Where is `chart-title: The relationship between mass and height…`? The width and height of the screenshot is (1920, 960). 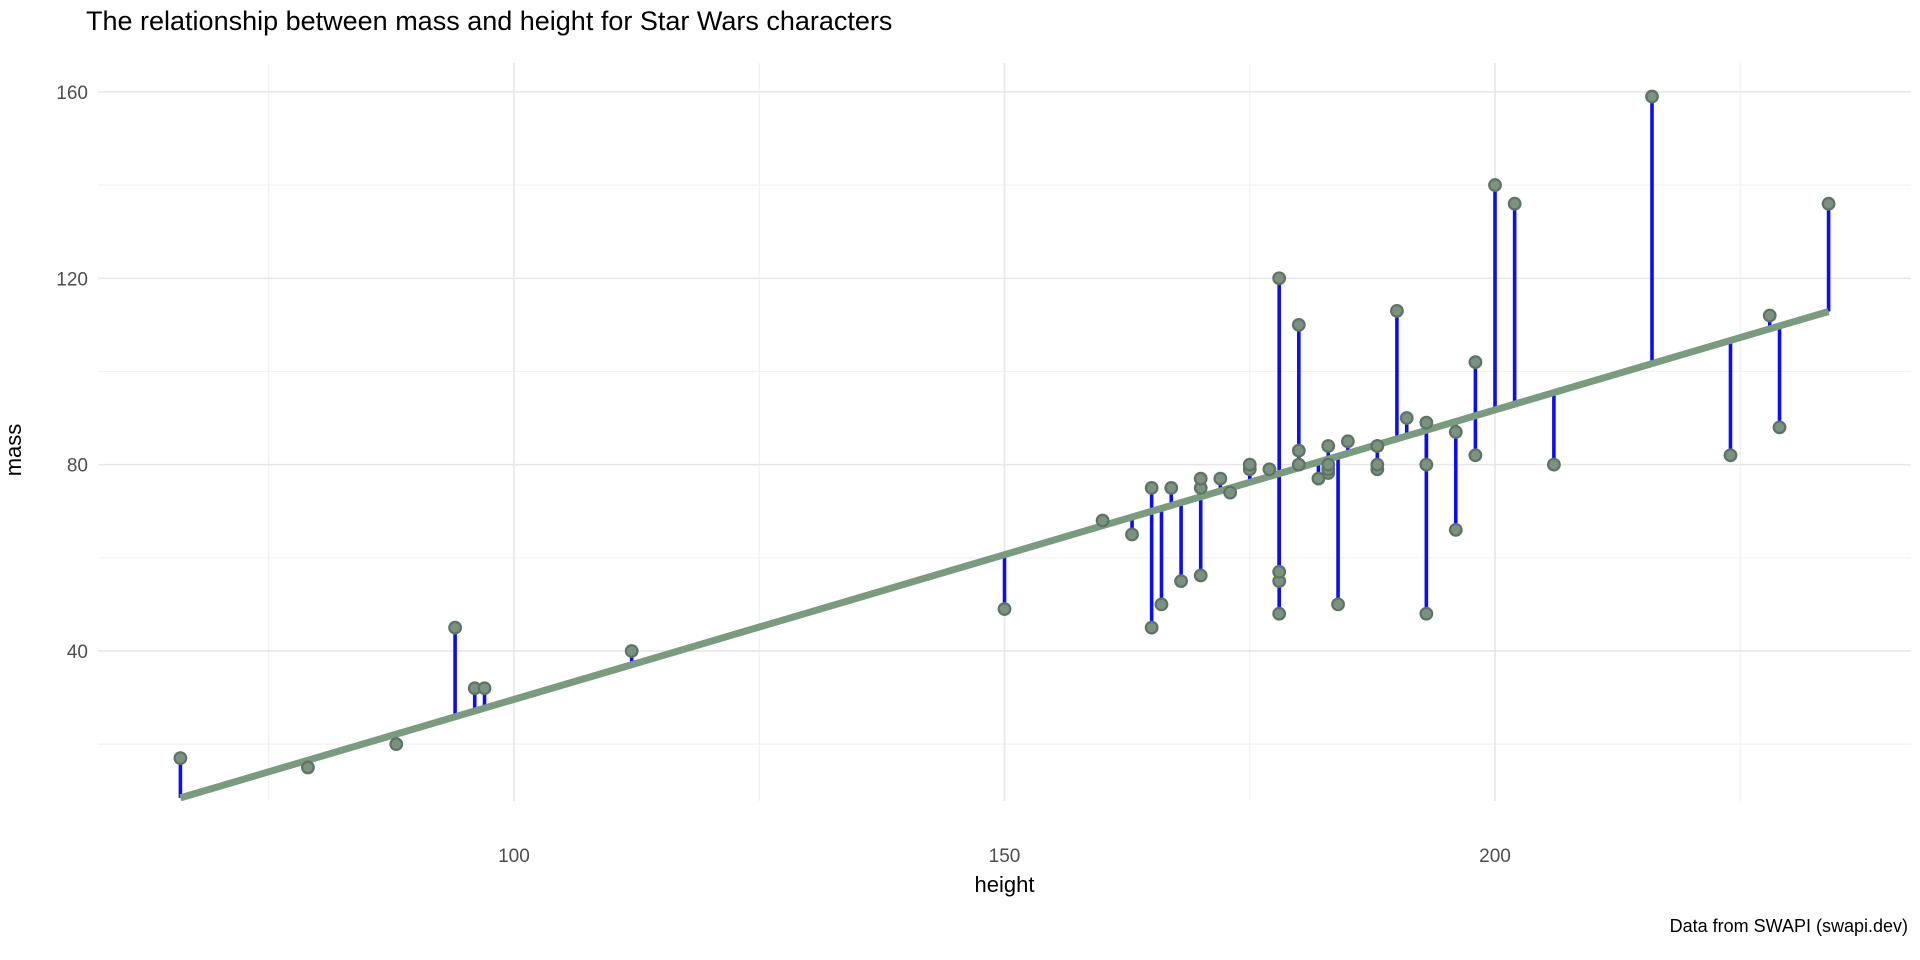
chart-title: The relationship between mass and height… is located at coordinates (489, 21).